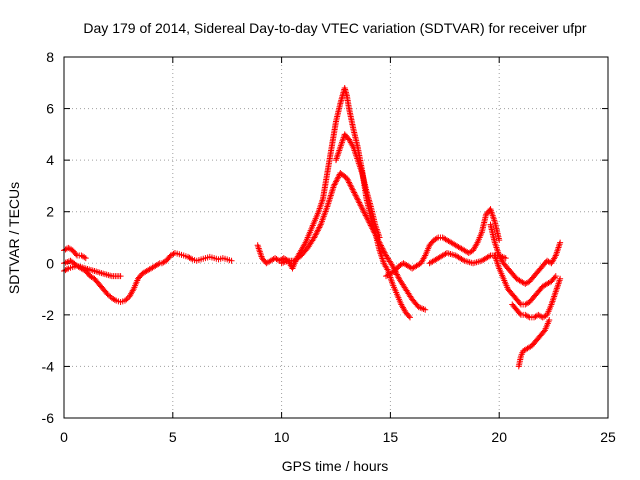 The image size is (640, 480). I want to click on y-tick-label: -2, so click(48, 315).